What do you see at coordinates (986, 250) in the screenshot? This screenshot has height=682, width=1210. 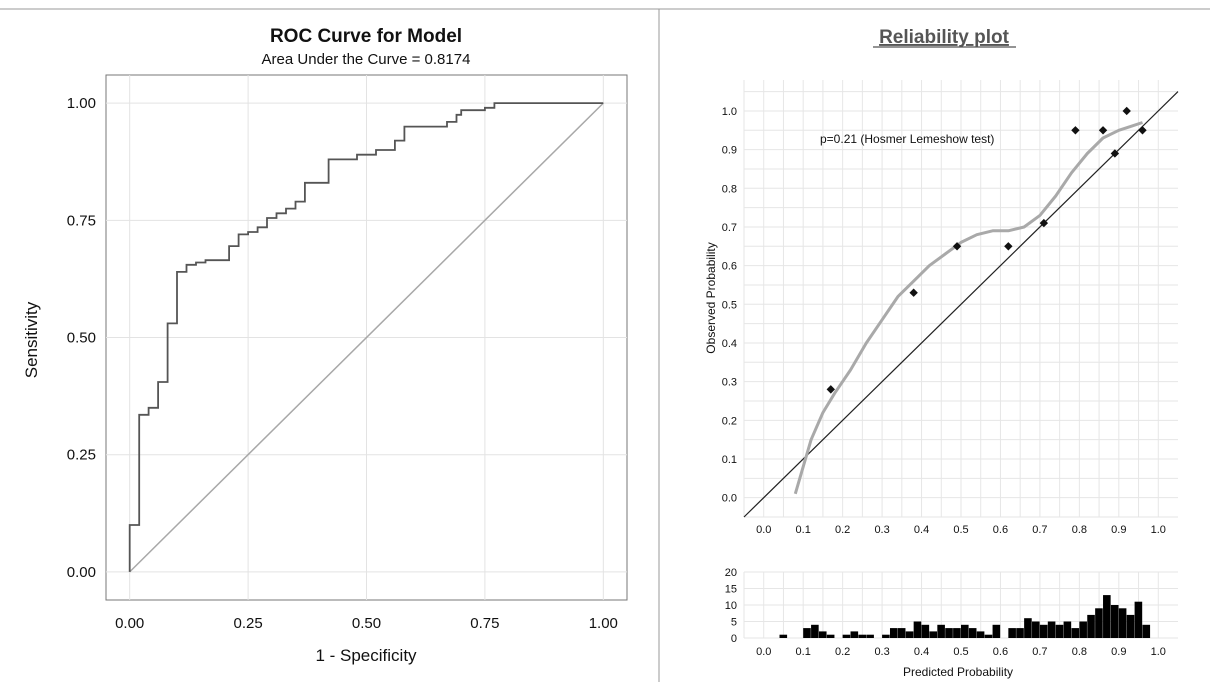 I see `reliability-points` at bounding box center [986, 250].